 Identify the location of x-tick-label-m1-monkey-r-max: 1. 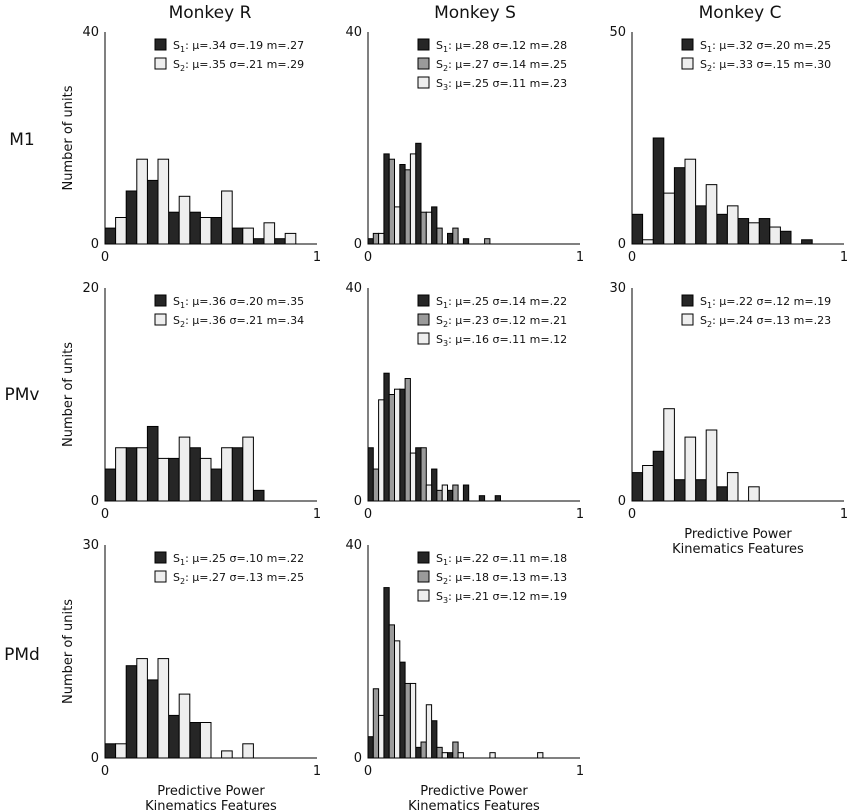
(317, 257).